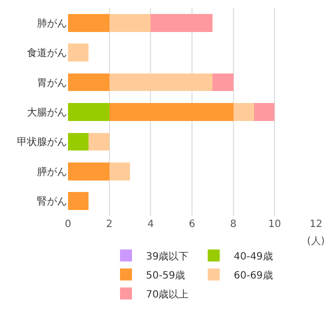  I want to click on legend-label: 50-59歳, so click(166, 275).